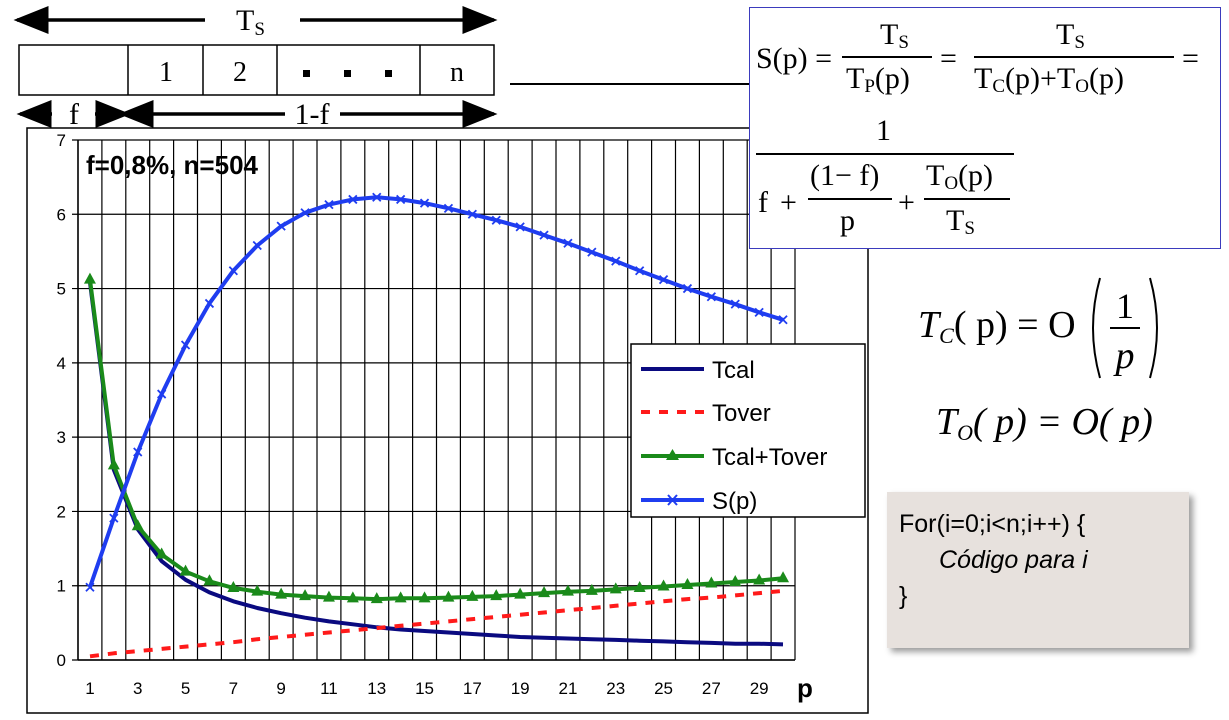 The image size is (1229, 720). I want to click on svg-text: 1, so click(1125, 306).